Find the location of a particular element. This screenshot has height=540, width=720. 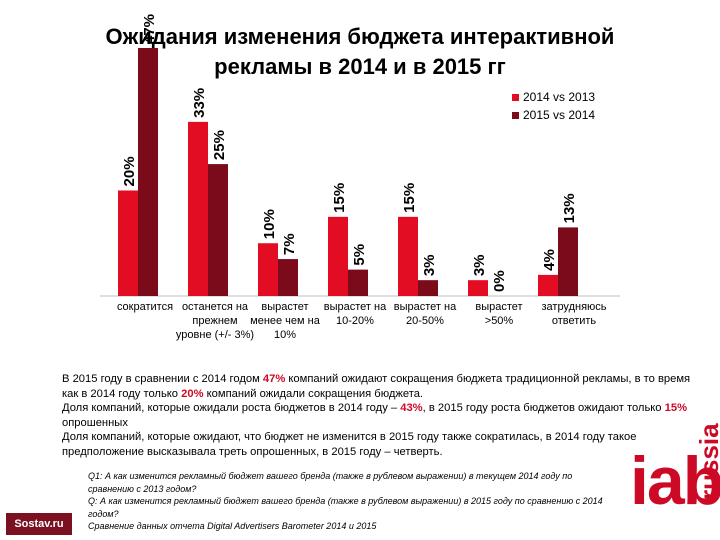

highlight-value: 47% is located at coordinates (274, 379).